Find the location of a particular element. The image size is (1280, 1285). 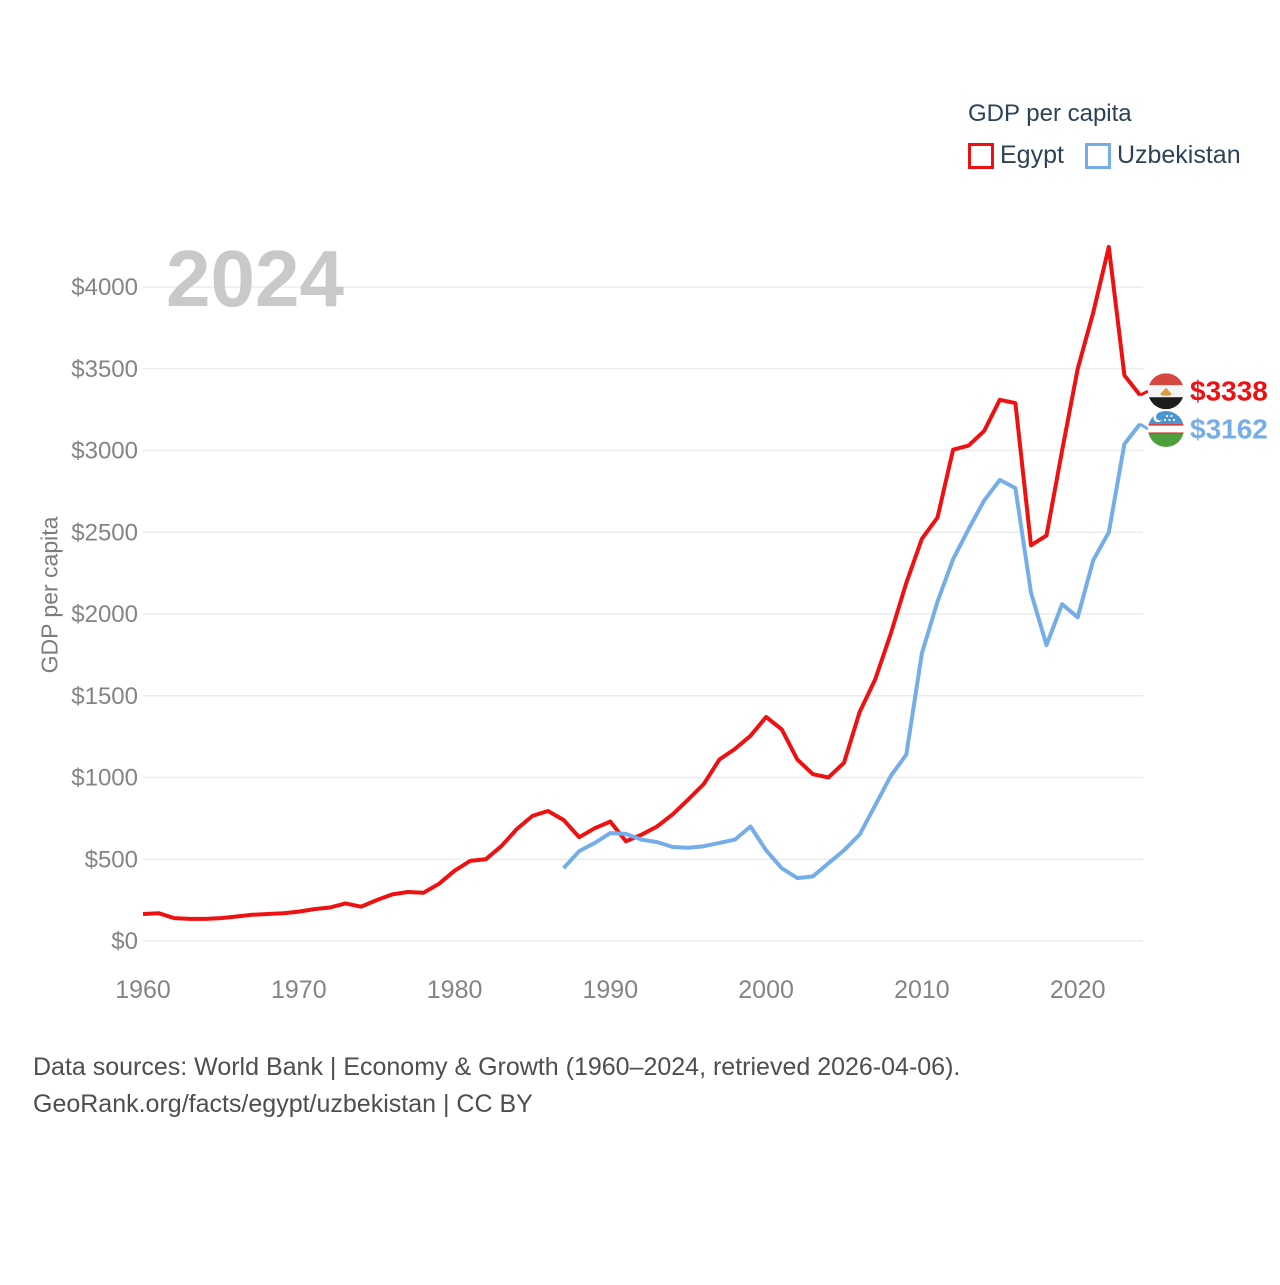

legend-title: GDP per capita is located at coordinates (1050, 113).